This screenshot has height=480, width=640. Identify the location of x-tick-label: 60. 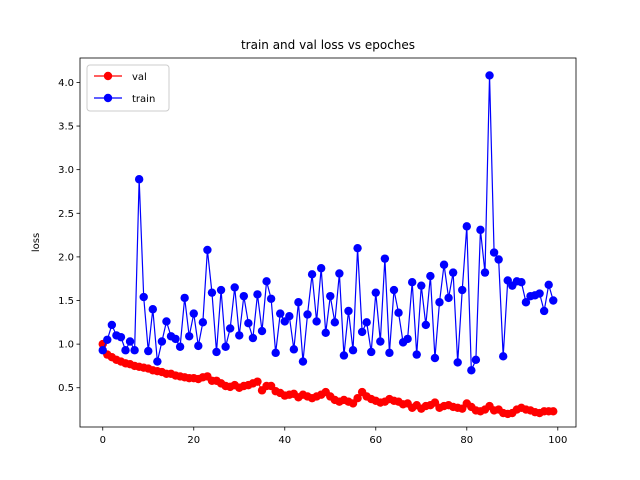
(375, 440).